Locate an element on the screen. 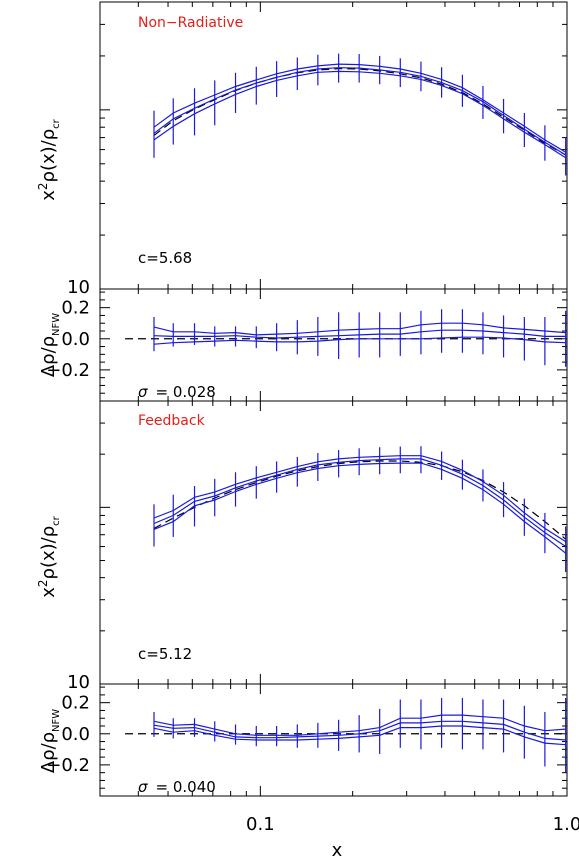 The height and width of the screenshot is (860, 579). x-axis-label: x is located at coordinates (337, 850).